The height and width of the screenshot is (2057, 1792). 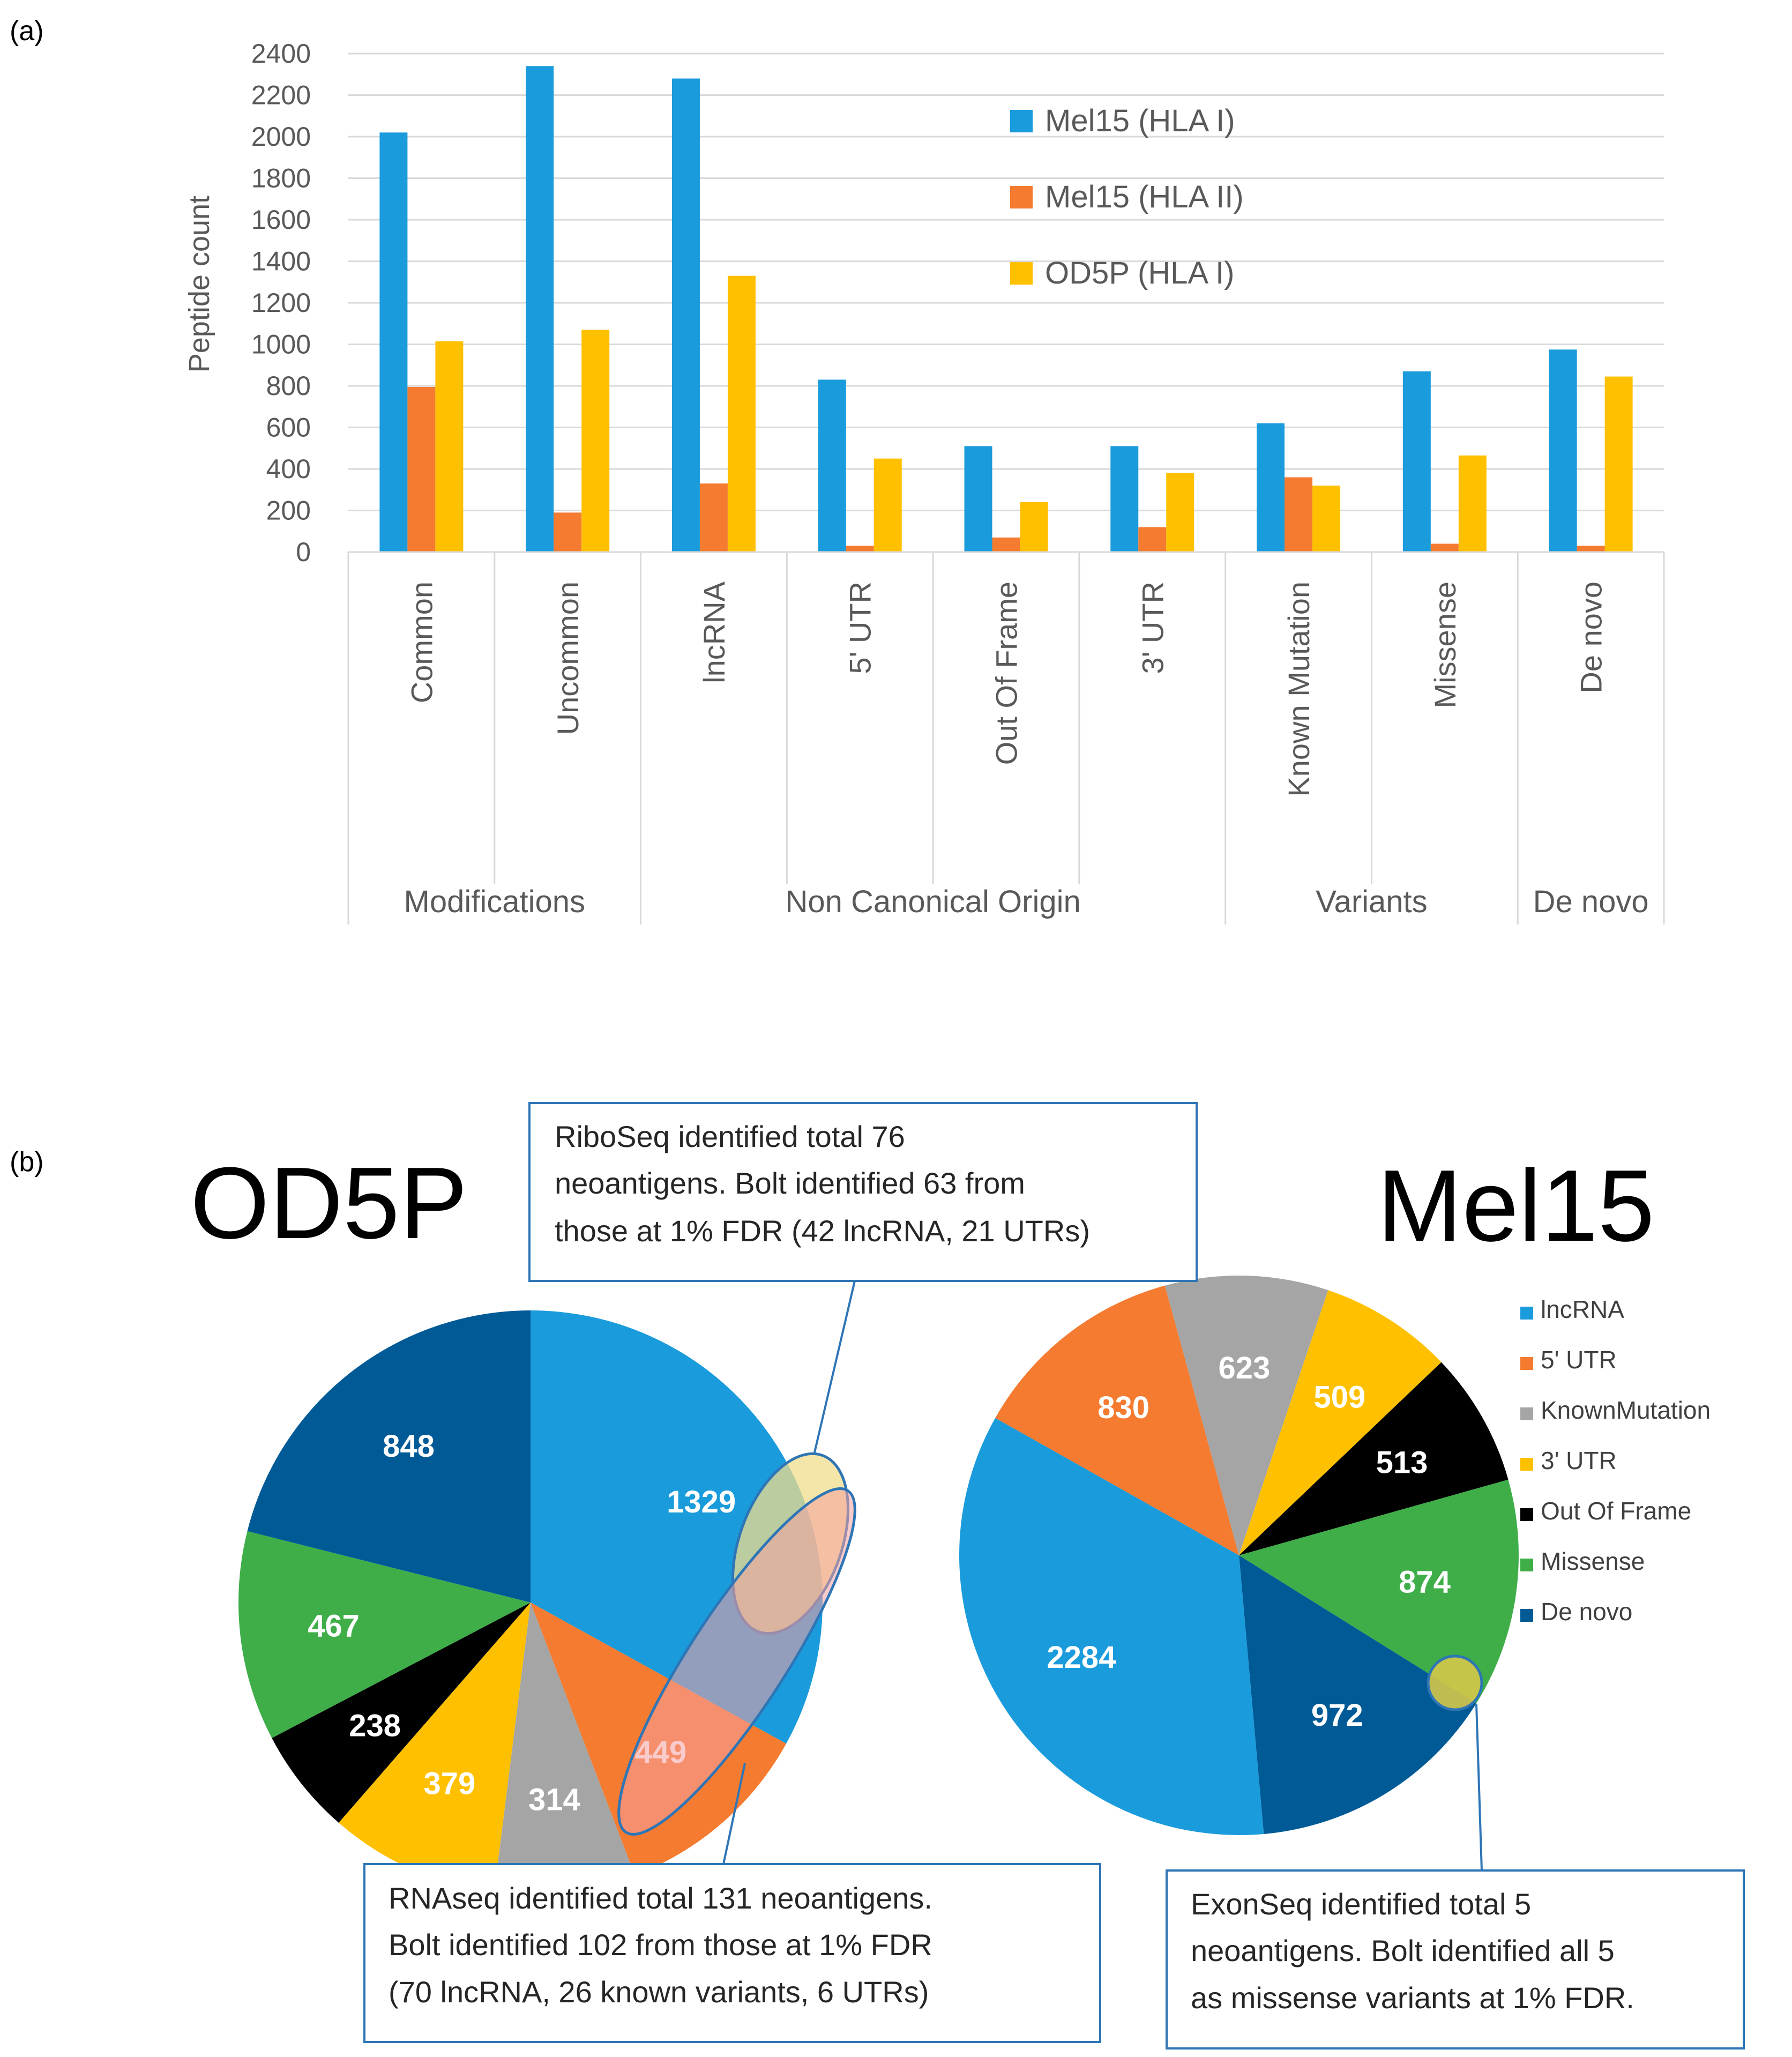 I want to click on pie-legend-label-3-utr: 3' UTR, so click(x=1579, y=1460).